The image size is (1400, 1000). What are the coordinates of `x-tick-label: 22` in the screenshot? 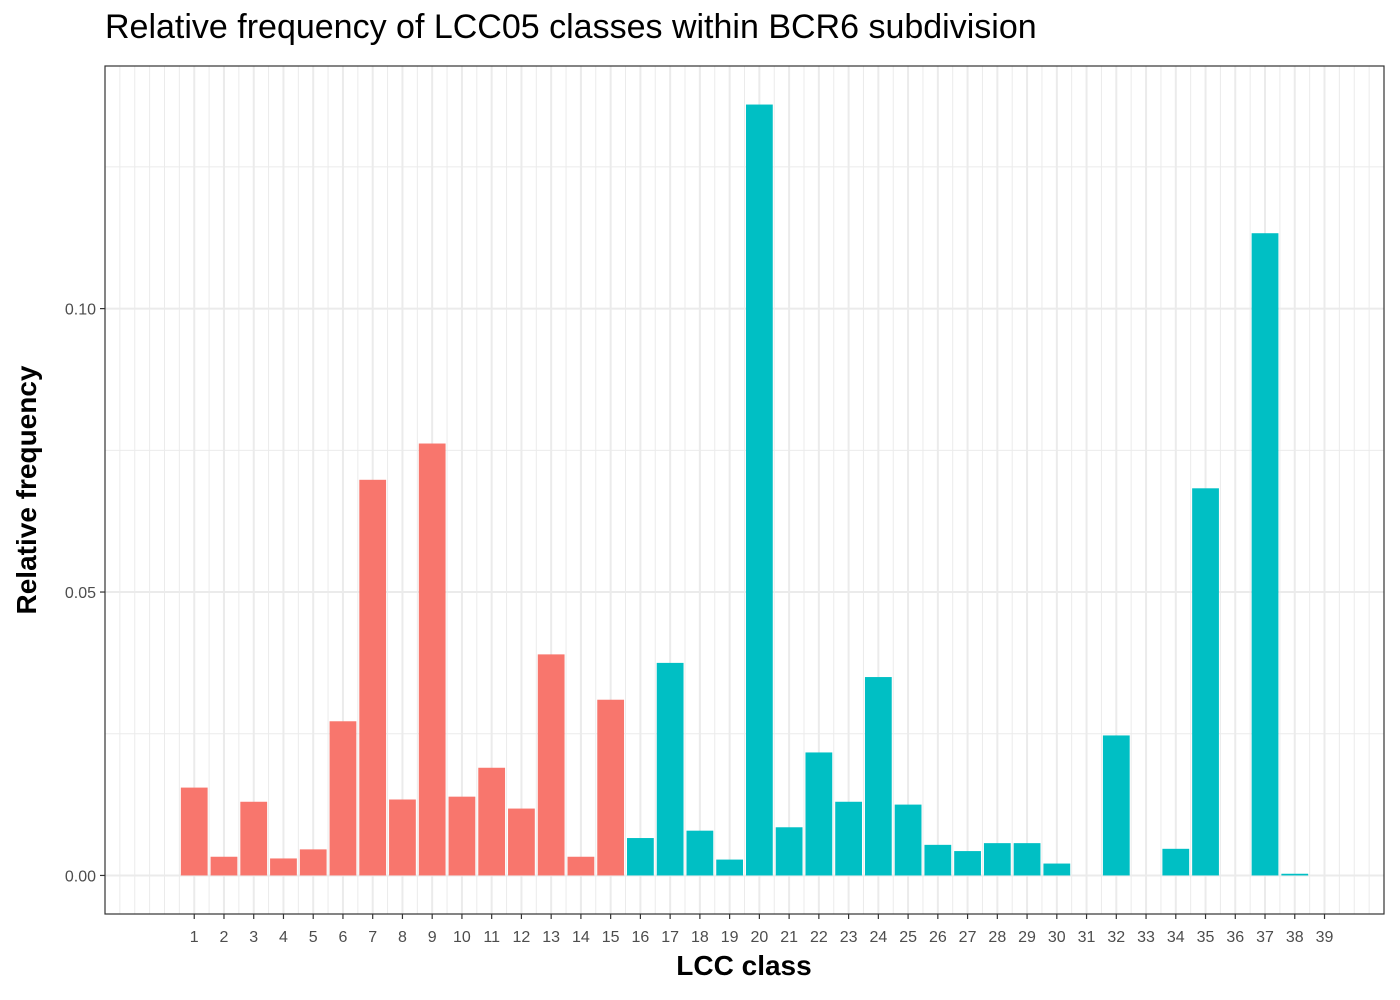 It's located at (819, 937).